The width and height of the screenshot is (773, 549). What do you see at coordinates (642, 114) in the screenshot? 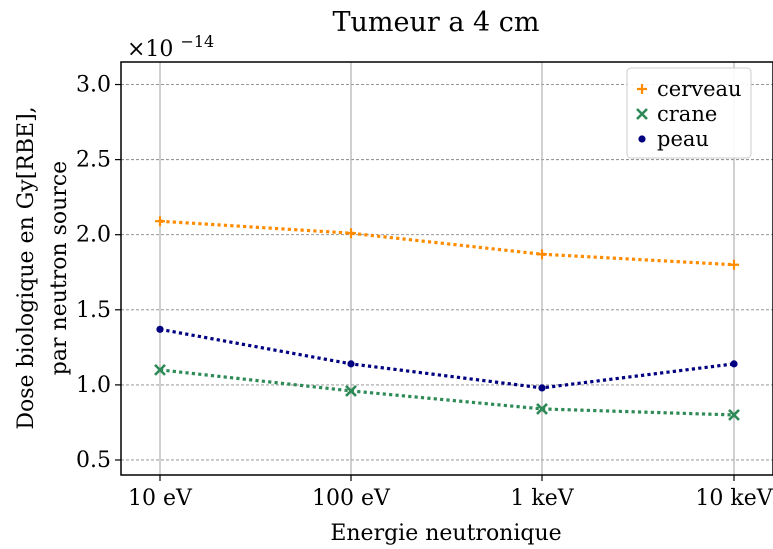
I see `legend-marker-crane` at bounding box center [642, 114].